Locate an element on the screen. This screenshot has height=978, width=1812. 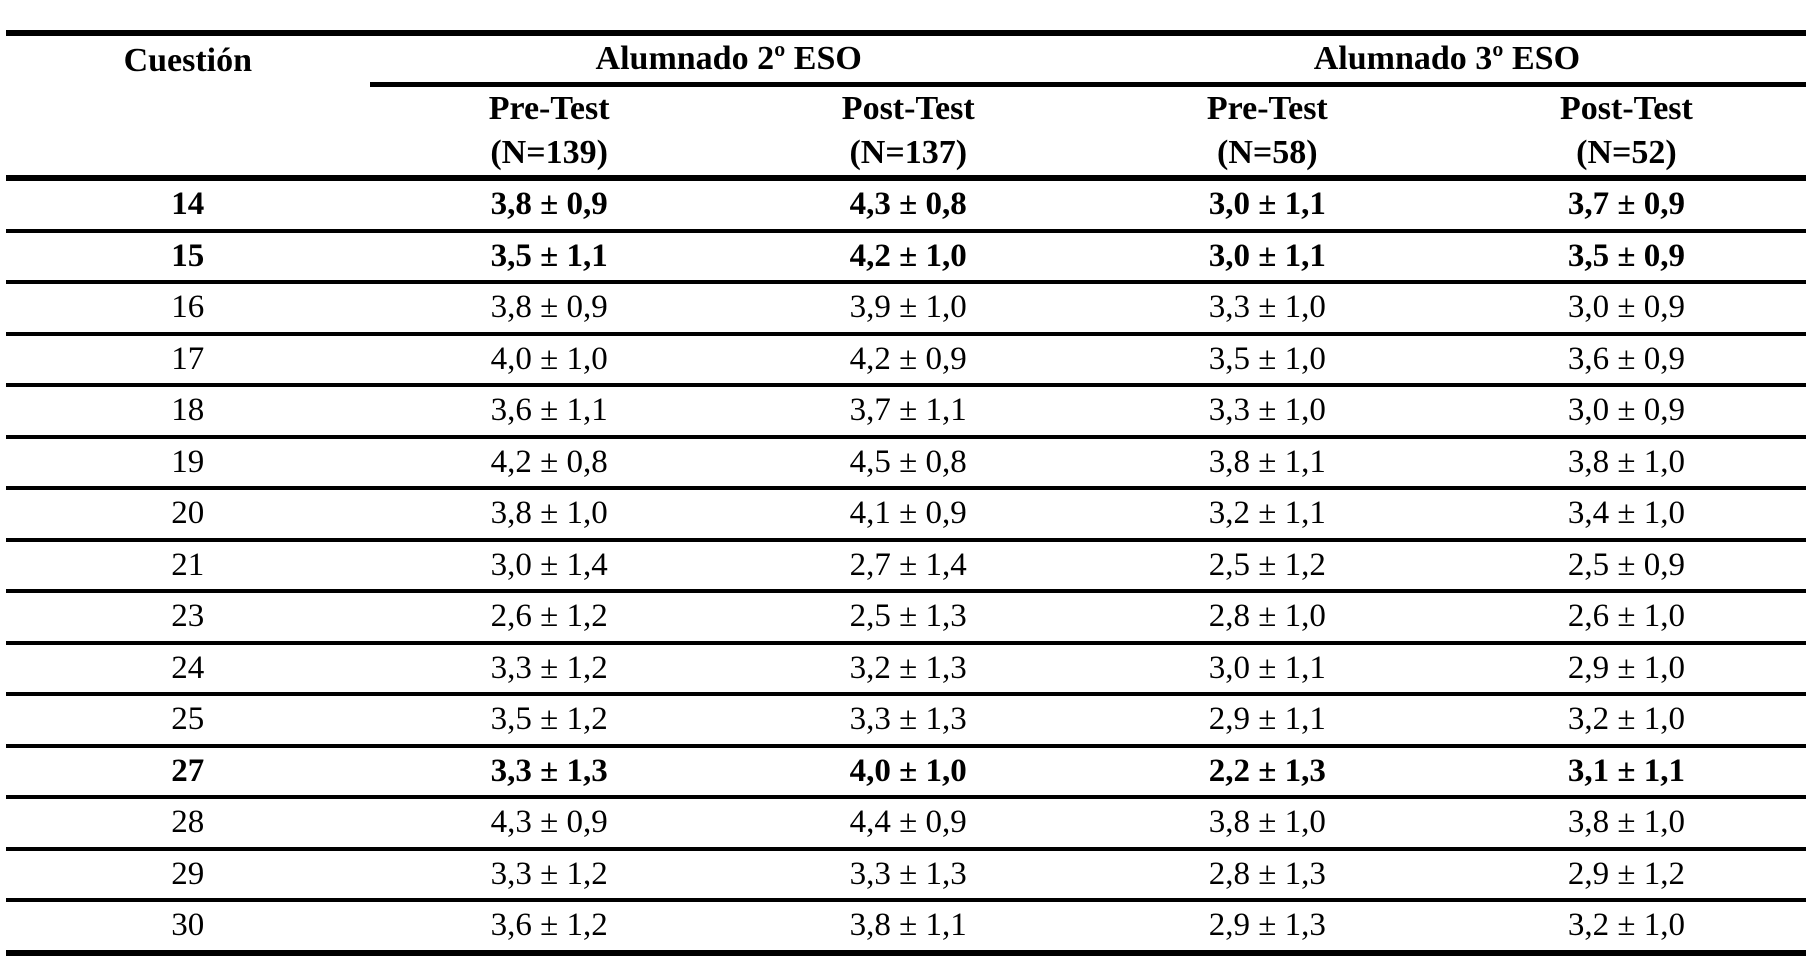
column-header-pretest-3eso: Pre-Test (N=58) is located at coordinates (1267, 132).